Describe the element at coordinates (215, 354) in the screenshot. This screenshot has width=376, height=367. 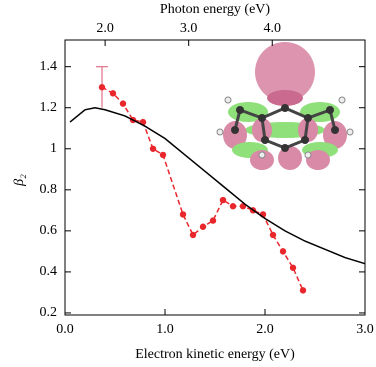
I see `x-axis-title: Electron kinetic energy (eV)` at that location.